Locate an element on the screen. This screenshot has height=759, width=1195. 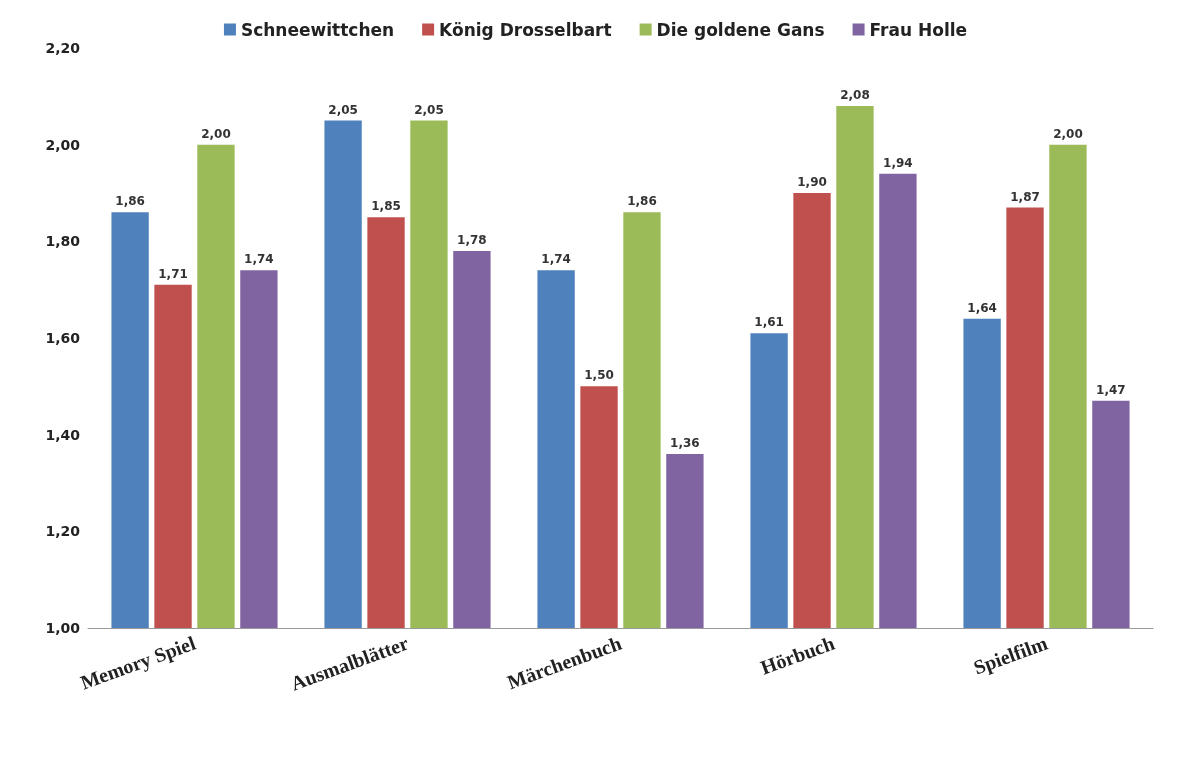
data-label: 1,36 is located at coordinates (685, 443).